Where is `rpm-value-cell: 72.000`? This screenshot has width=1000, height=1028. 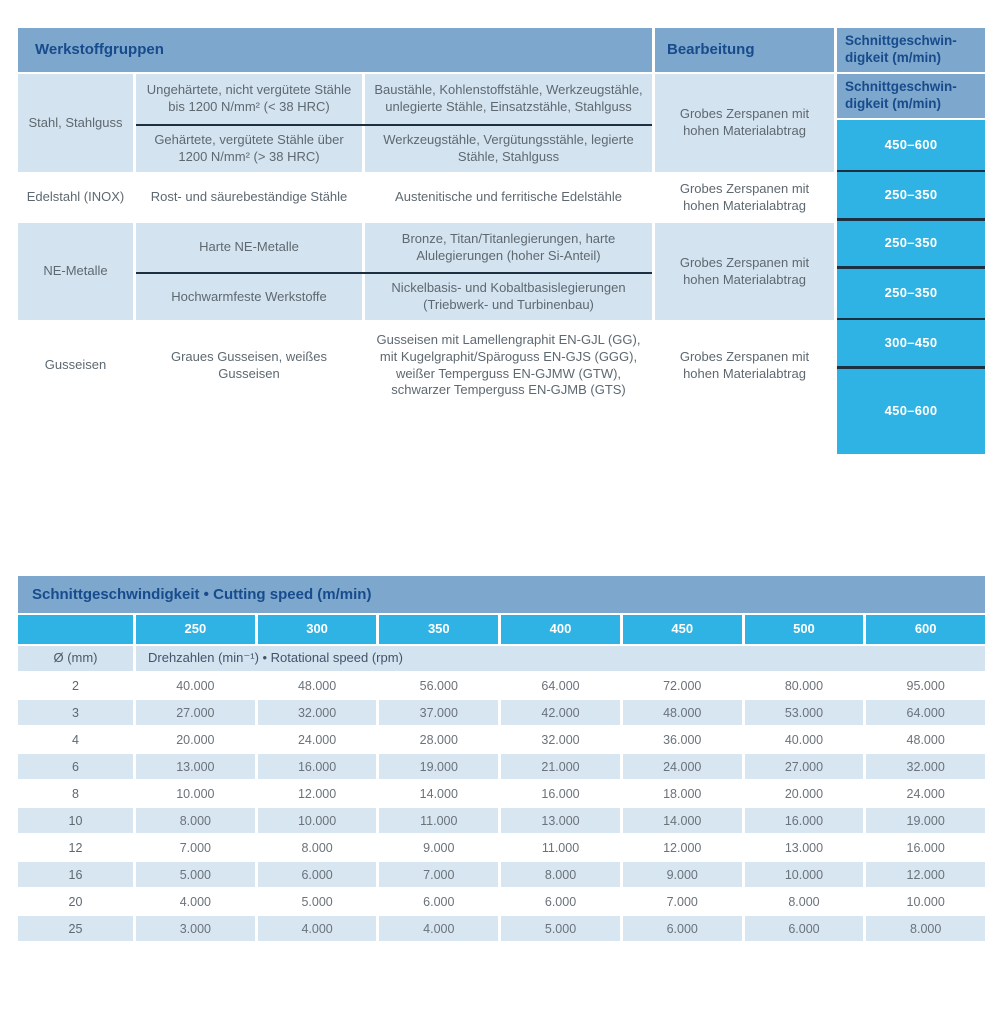 rpm-value-cell: 72.000 is located at coordinates (682, 685).